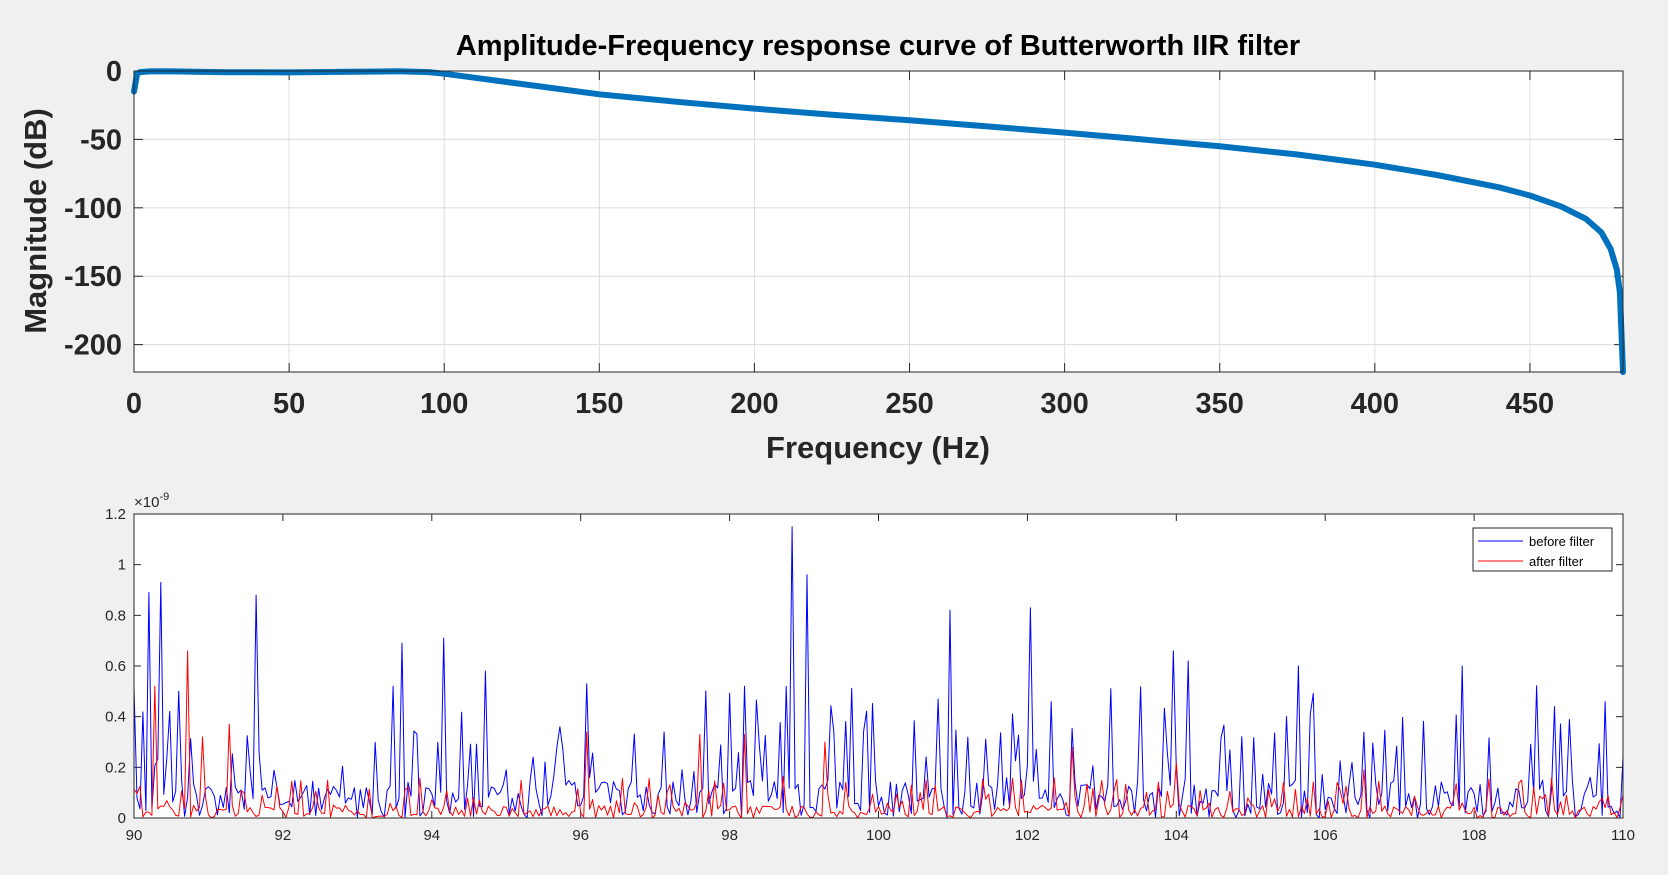 Image resolution: width=1668 pixels, height=875 pixels. Describe the element at coordinates (1064, 404) in the screenshot. I see `x-tick-label: 300` at that location.